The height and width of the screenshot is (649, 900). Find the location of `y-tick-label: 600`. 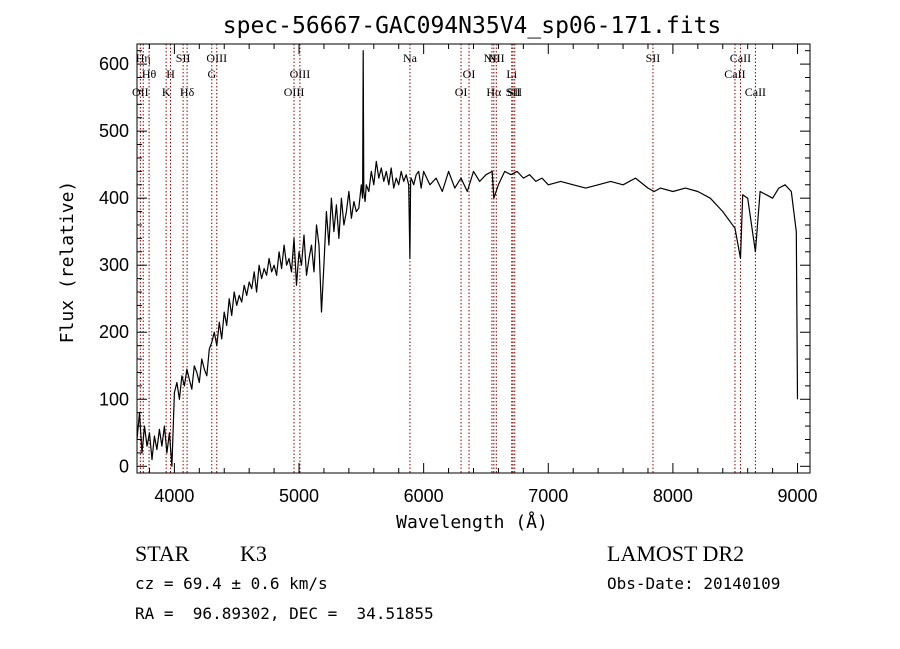

y-tick-label: 600 is located at coordinates (114, 64).